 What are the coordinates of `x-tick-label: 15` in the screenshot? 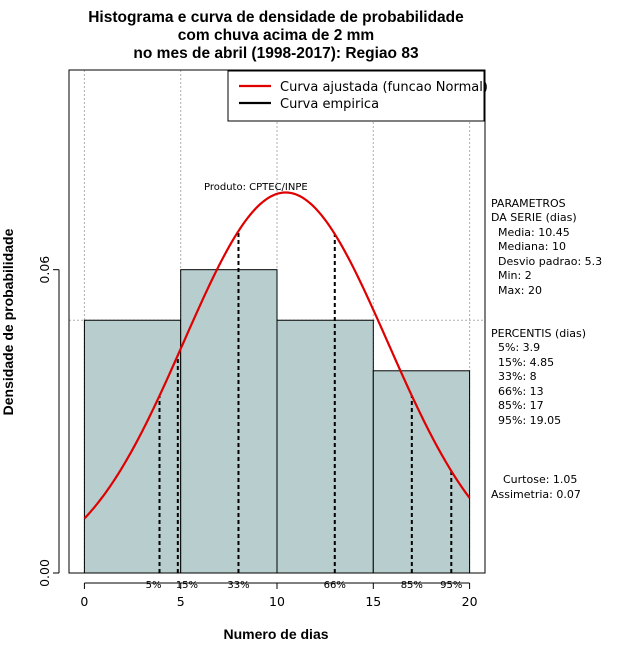 It's located at (373, 601).